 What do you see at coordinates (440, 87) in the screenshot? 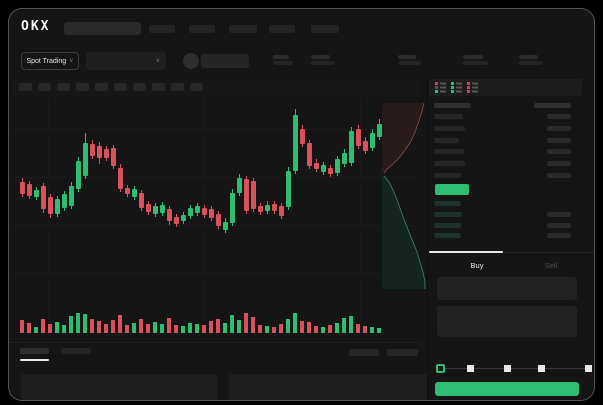
I see `orderbook-combined-icon` at bounding box center [440, 87].